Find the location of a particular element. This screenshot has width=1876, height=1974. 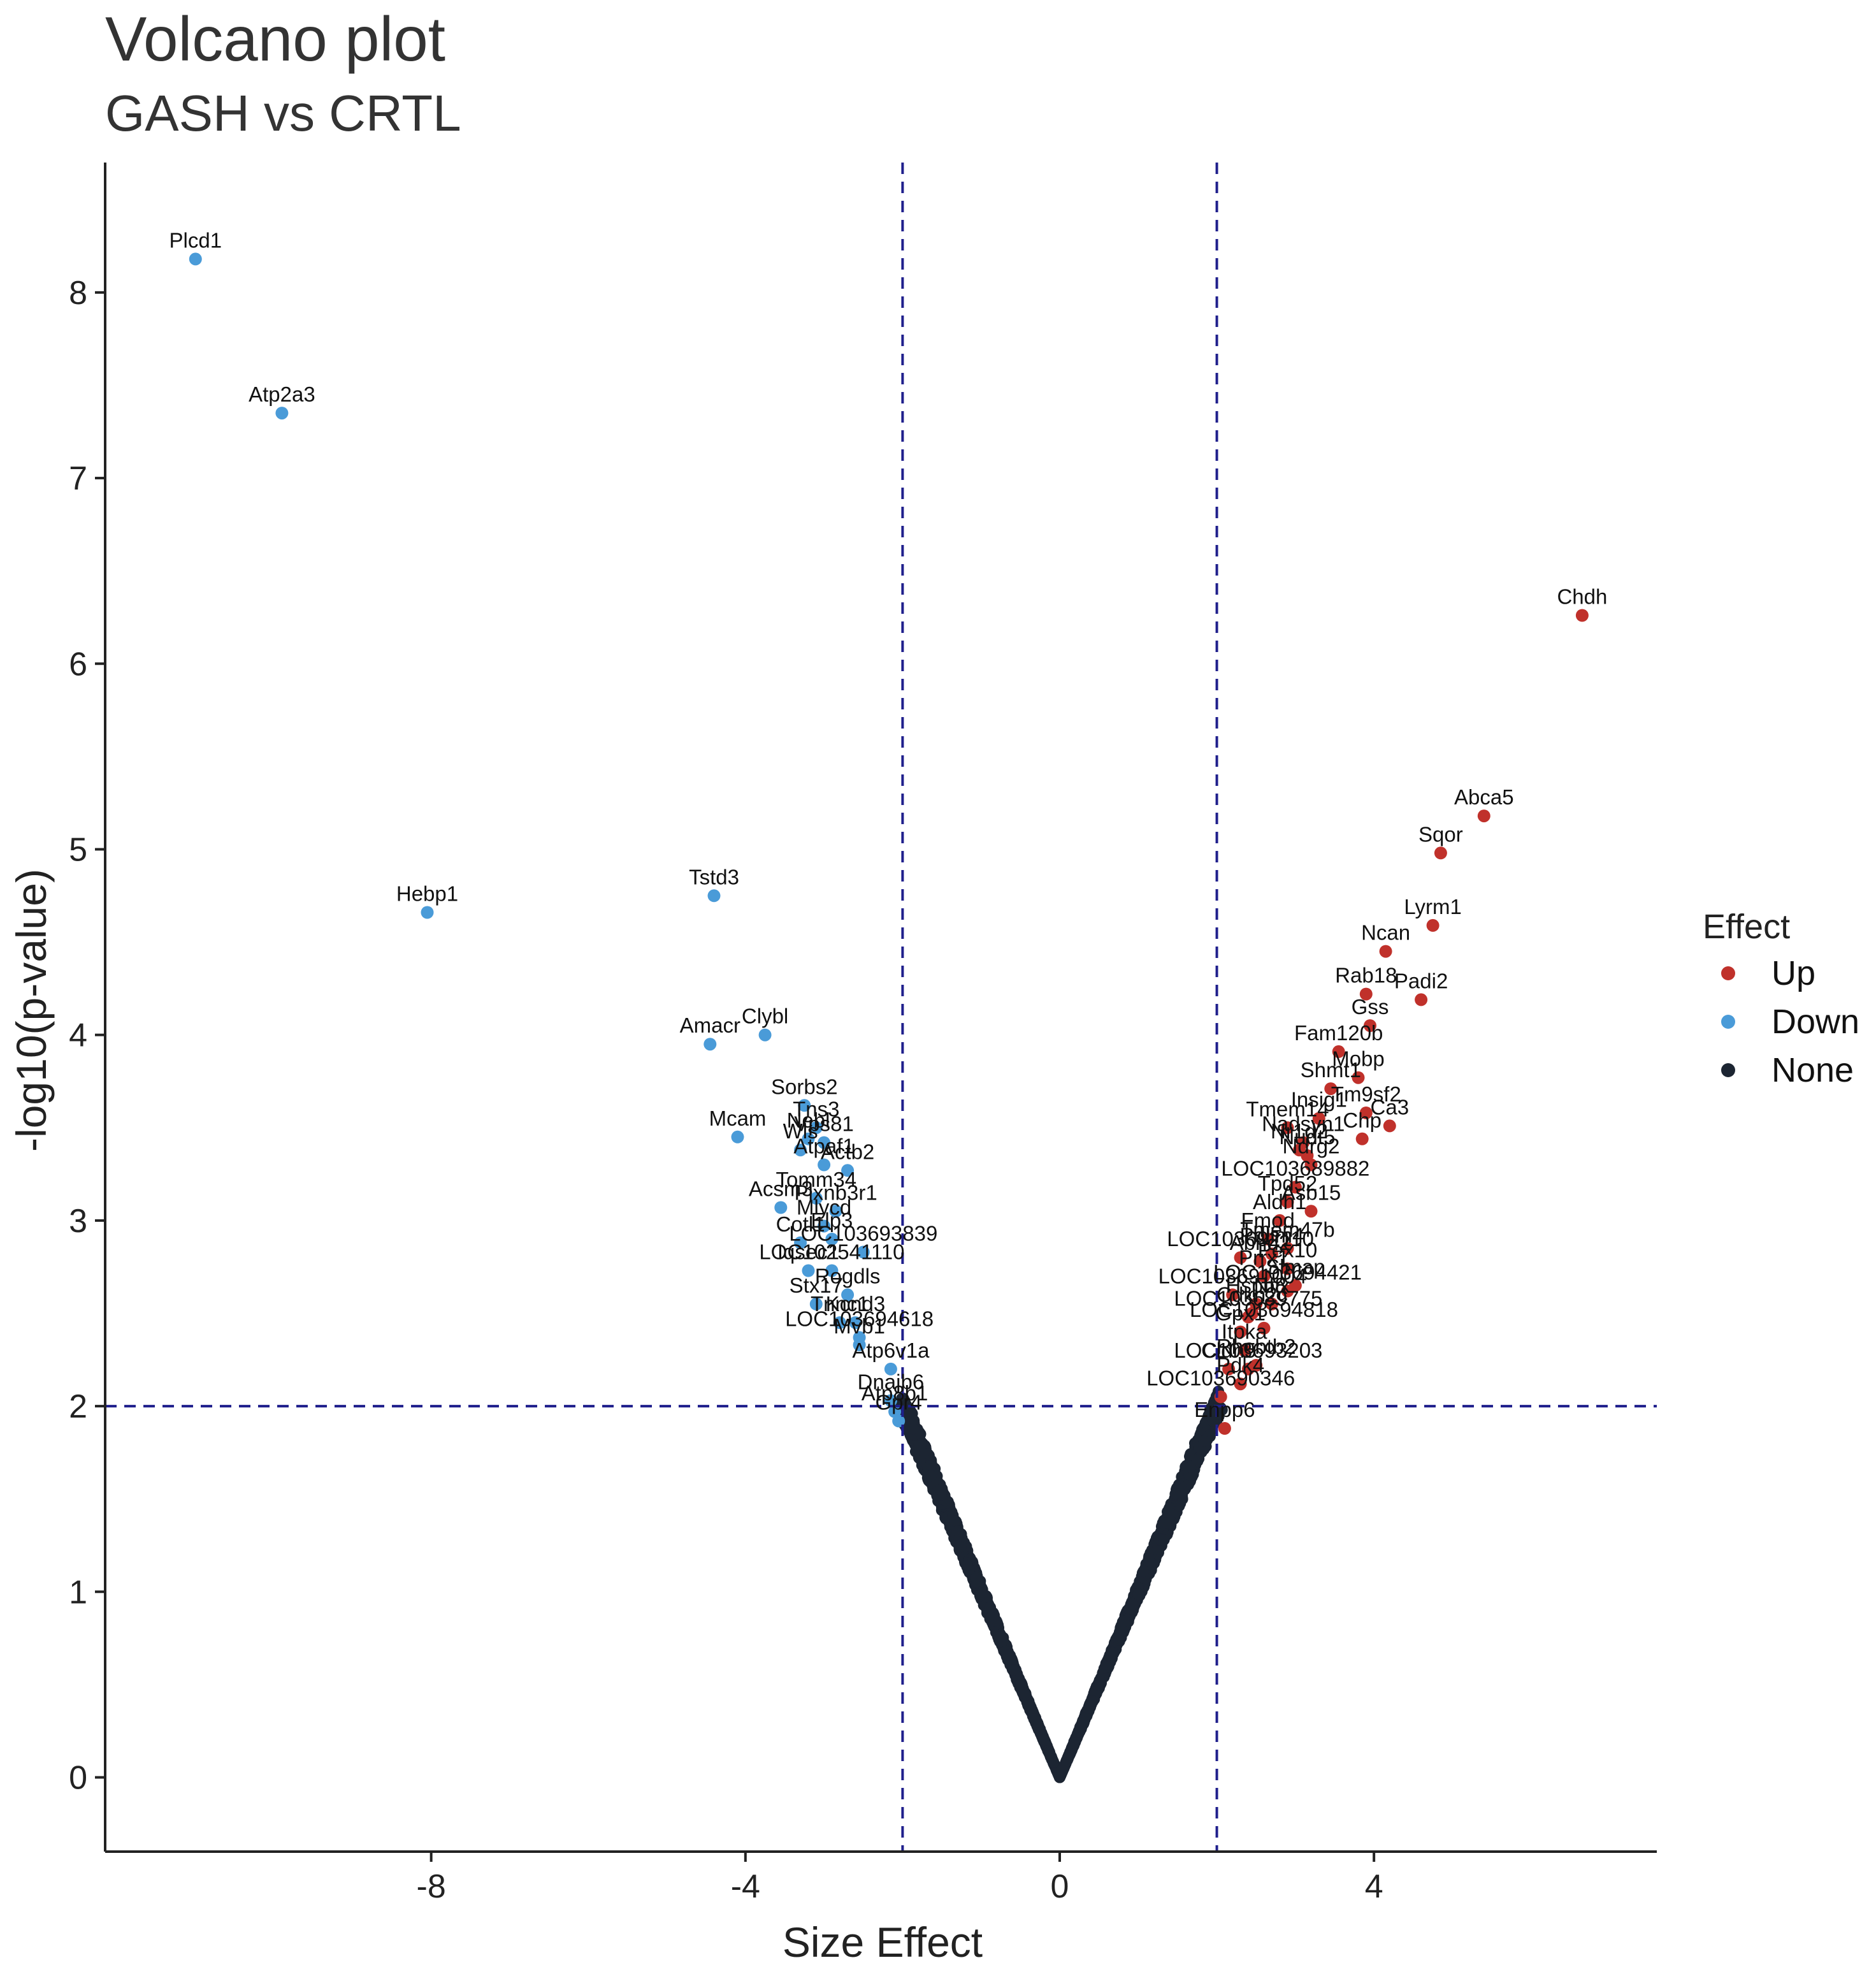

gene-label: Fam120b is located at coordinates (1338, 1033).